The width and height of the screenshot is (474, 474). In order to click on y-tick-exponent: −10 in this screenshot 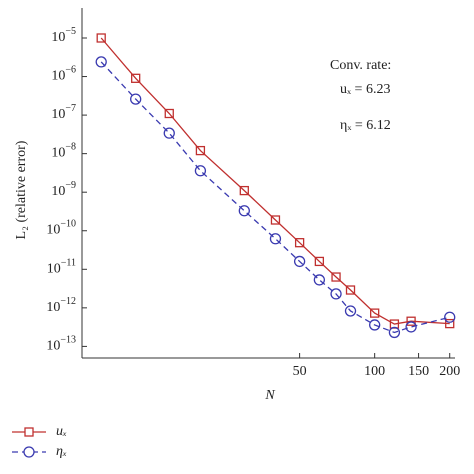, I will do `click(68, 224)`.